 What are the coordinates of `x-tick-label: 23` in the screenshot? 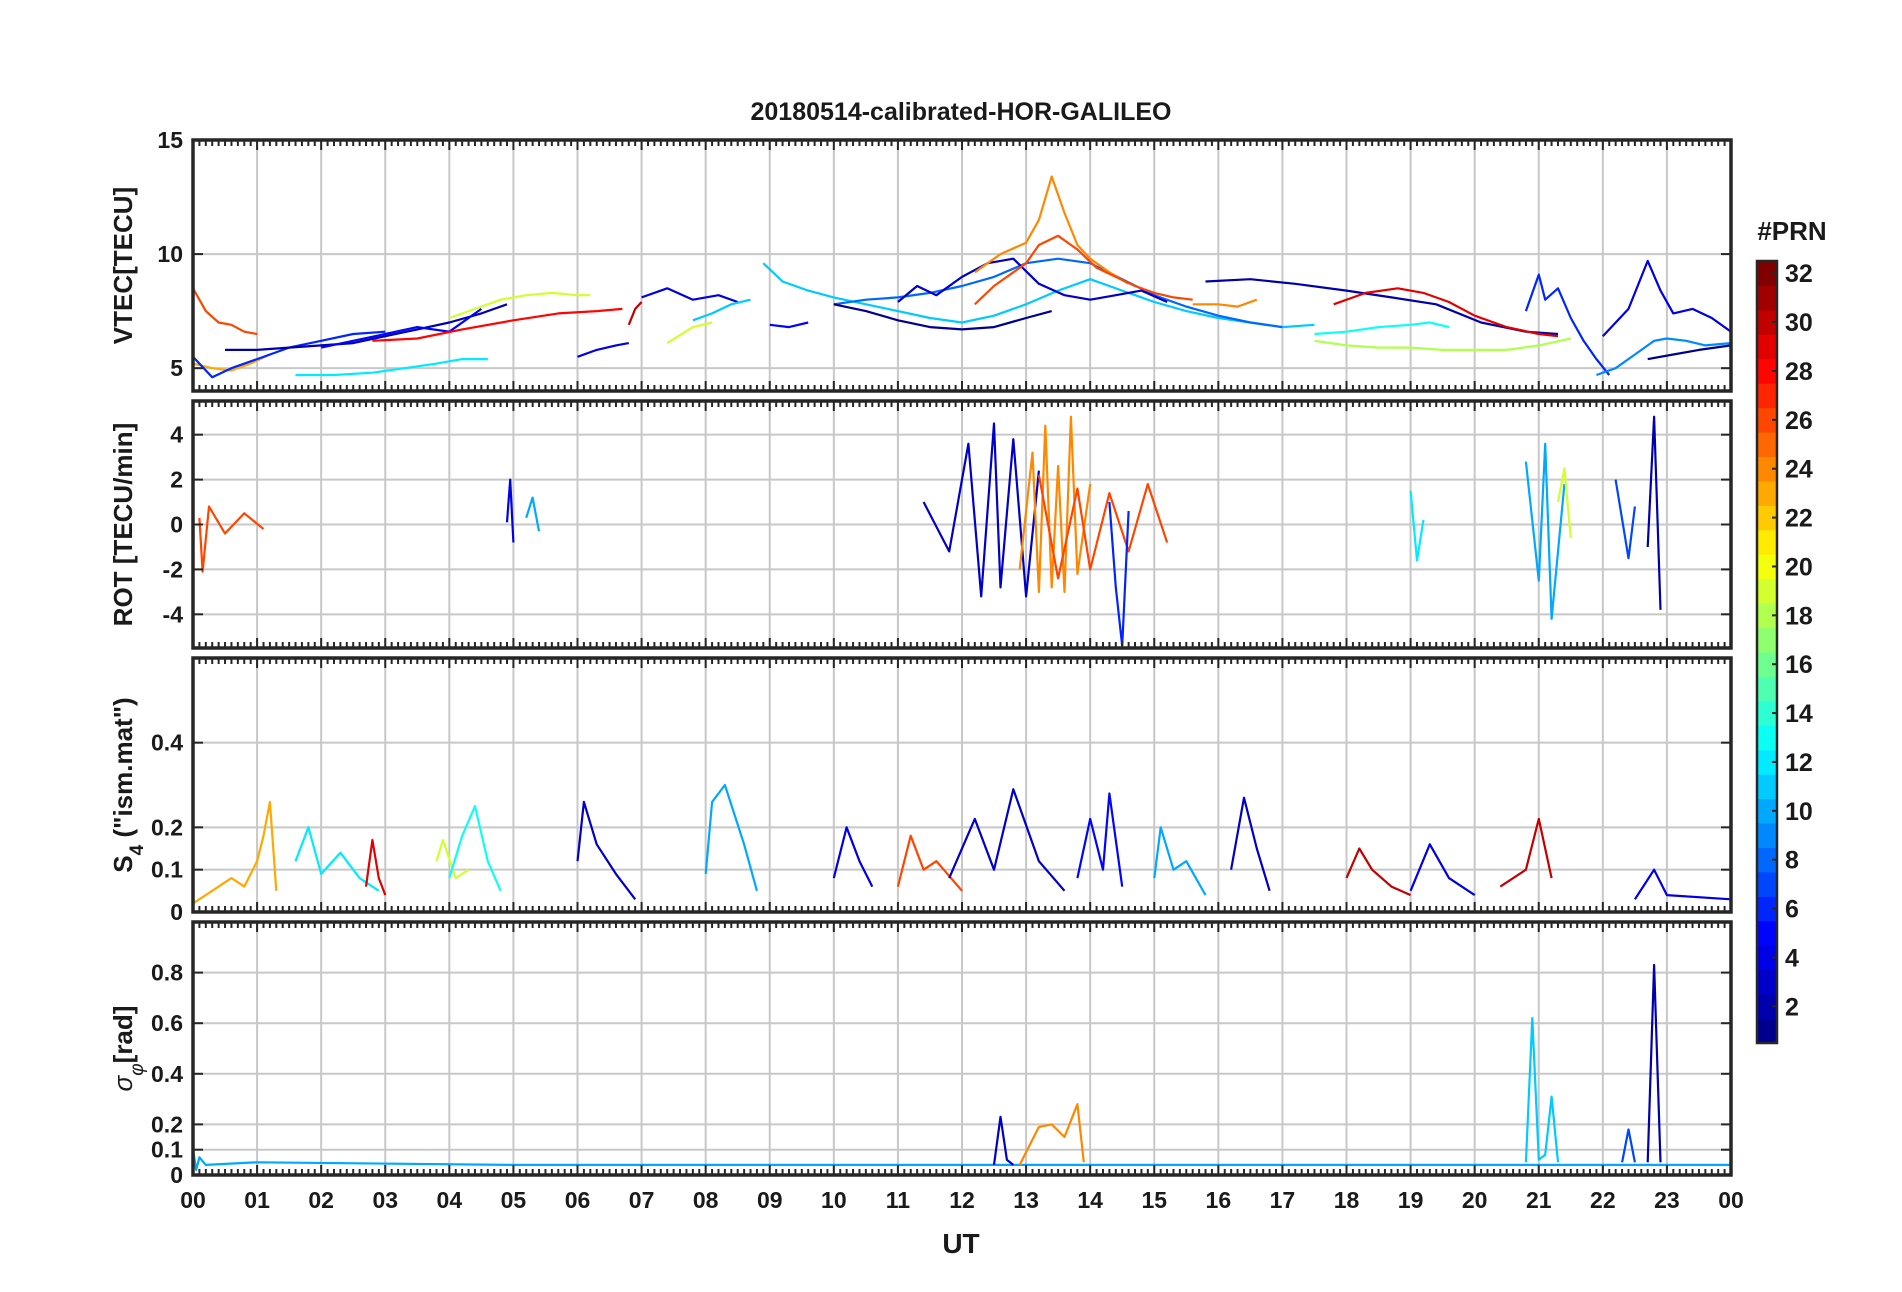 It's located at (1667, 1200).